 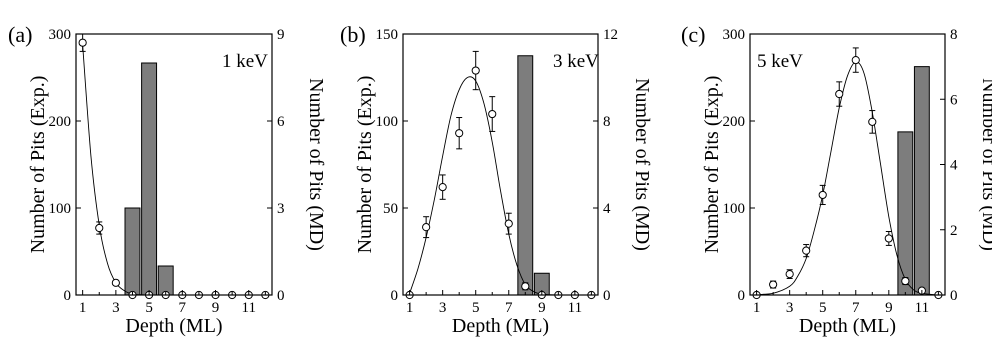 I want to click on y-left-tick-label: 150, so click(x=387, y=35).